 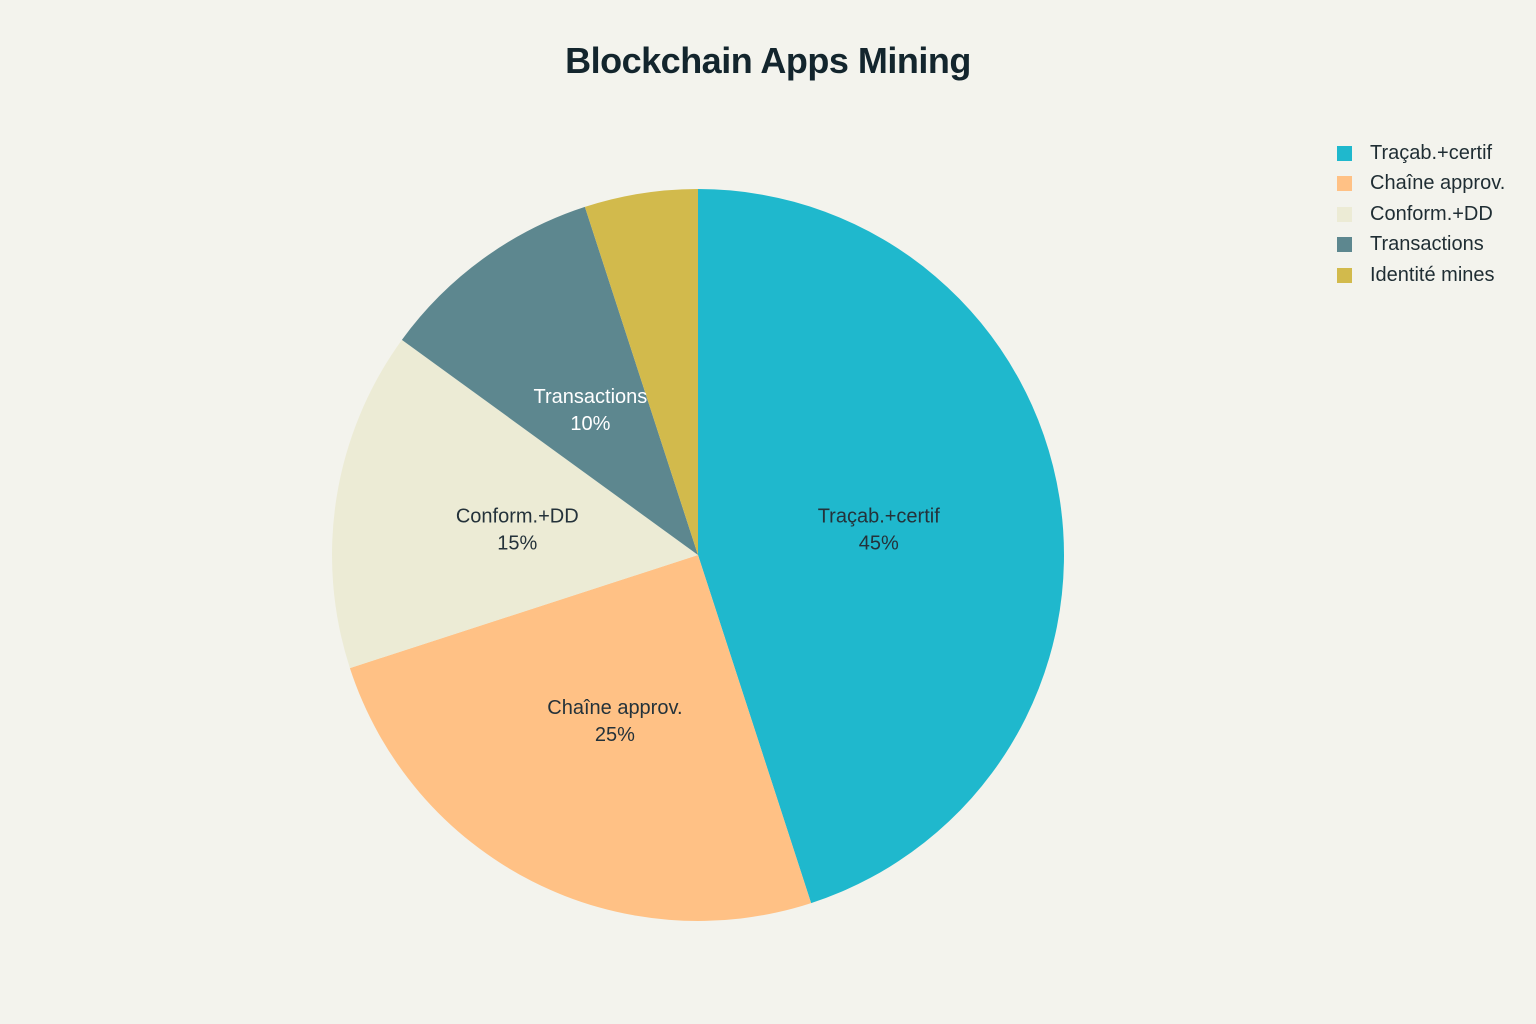 What do you see at coordinates (1431, 213) in the screenshot?
I see `legend-label: Conform.+DD` at bounding box center [1431, 213].